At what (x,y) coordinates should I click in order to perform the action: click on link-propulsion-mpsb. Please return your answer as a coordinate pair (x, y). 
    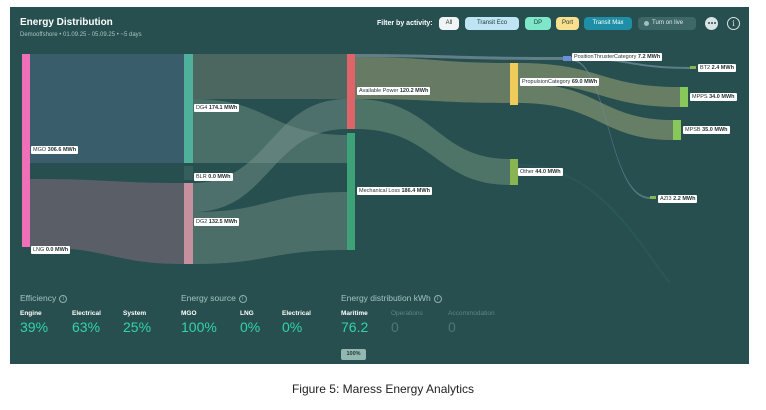
    Looking at the image, I should click on (595, 111).